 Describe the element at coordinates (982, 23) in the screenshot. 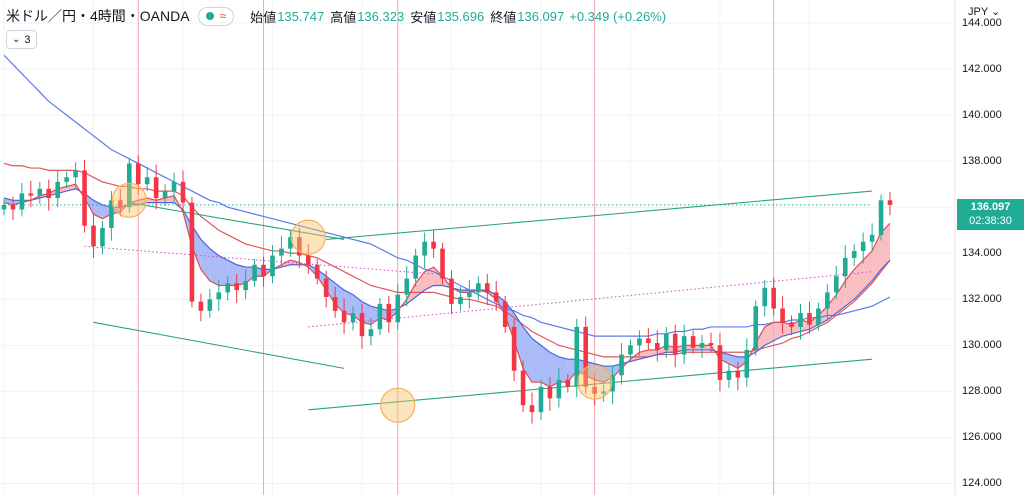

I see `y-tick-label: 144.000` at that location.